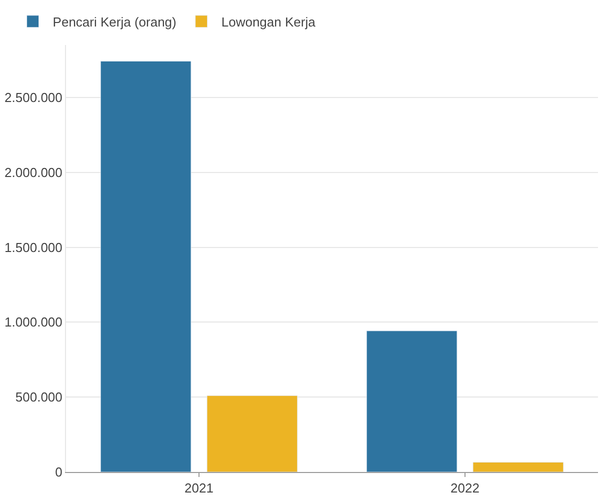 This screenshot has width=603, height=501. Describe the element at coordinates (33, 247) in the screenshot. I see `y-tick-label: 1.500.000` at that location.